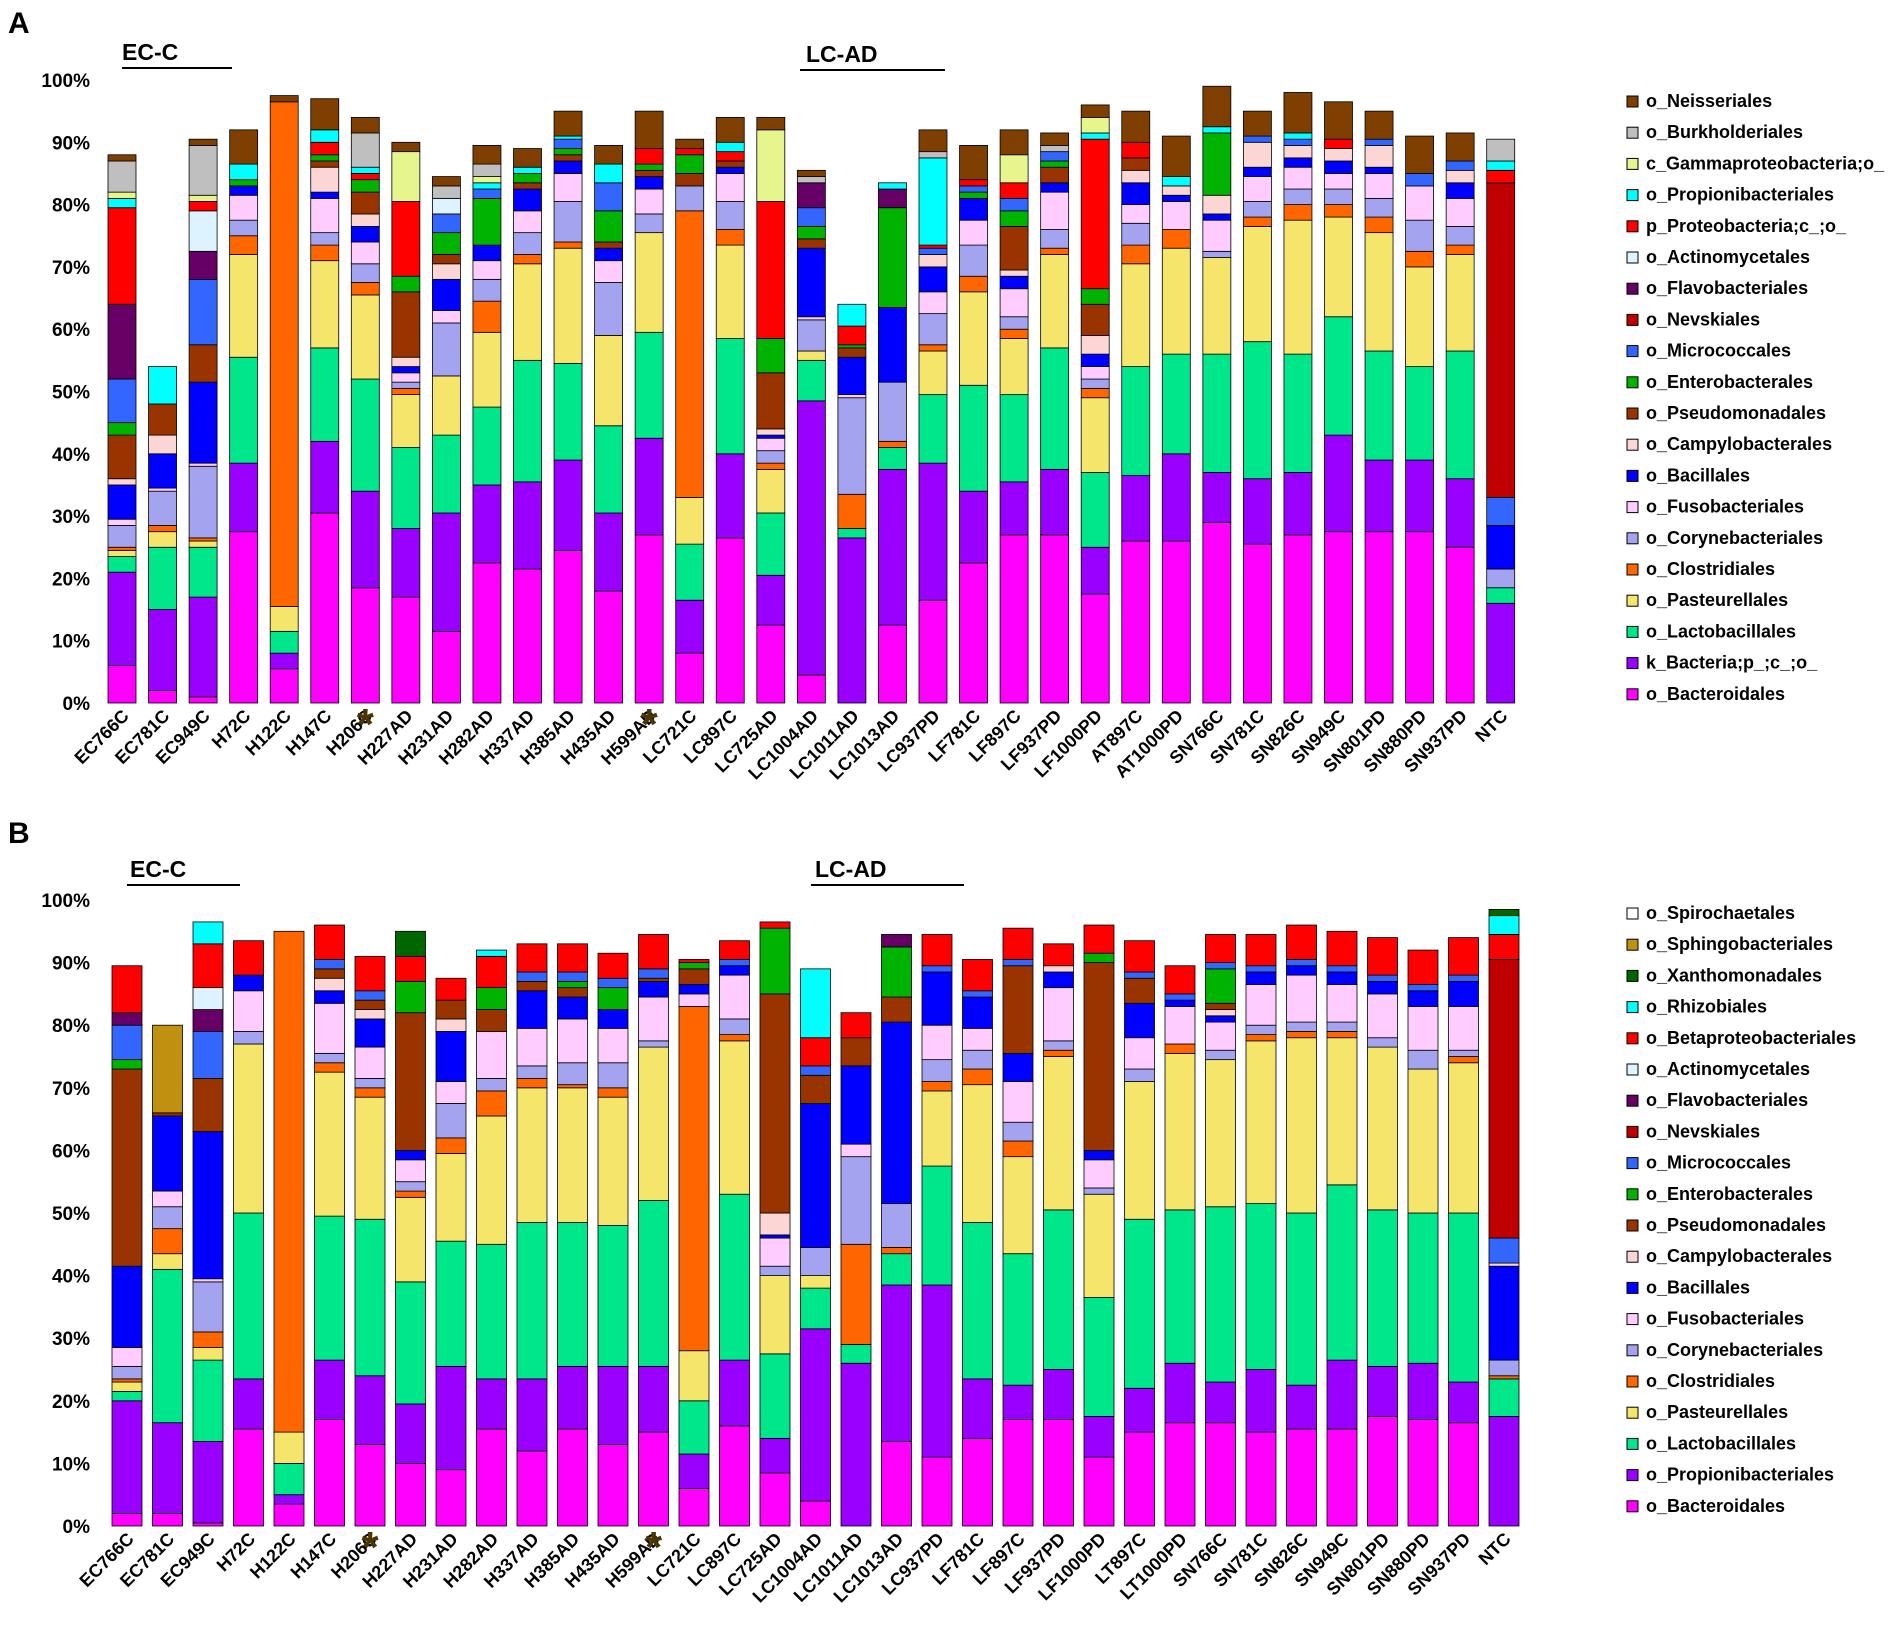 The width and height of the screenshot is (1904, 1625). What do you see at coordinates (1739, 944) in the screenshot?
I see `legend-label: o_Sphingobacteriales` at bounding box center [1739, 944].